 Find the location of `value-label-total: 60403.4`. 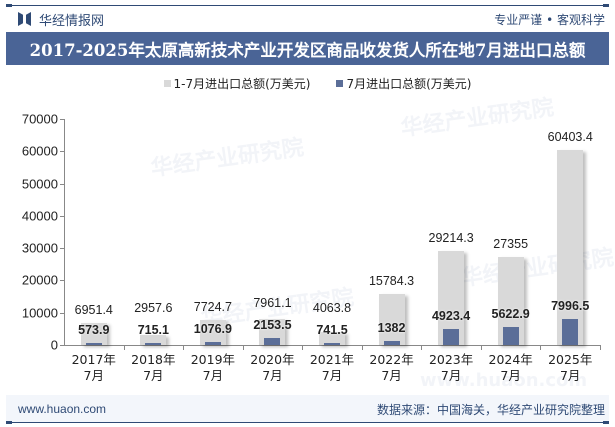

value-label-total: 60403.4 is located at coordinates (570, 136).